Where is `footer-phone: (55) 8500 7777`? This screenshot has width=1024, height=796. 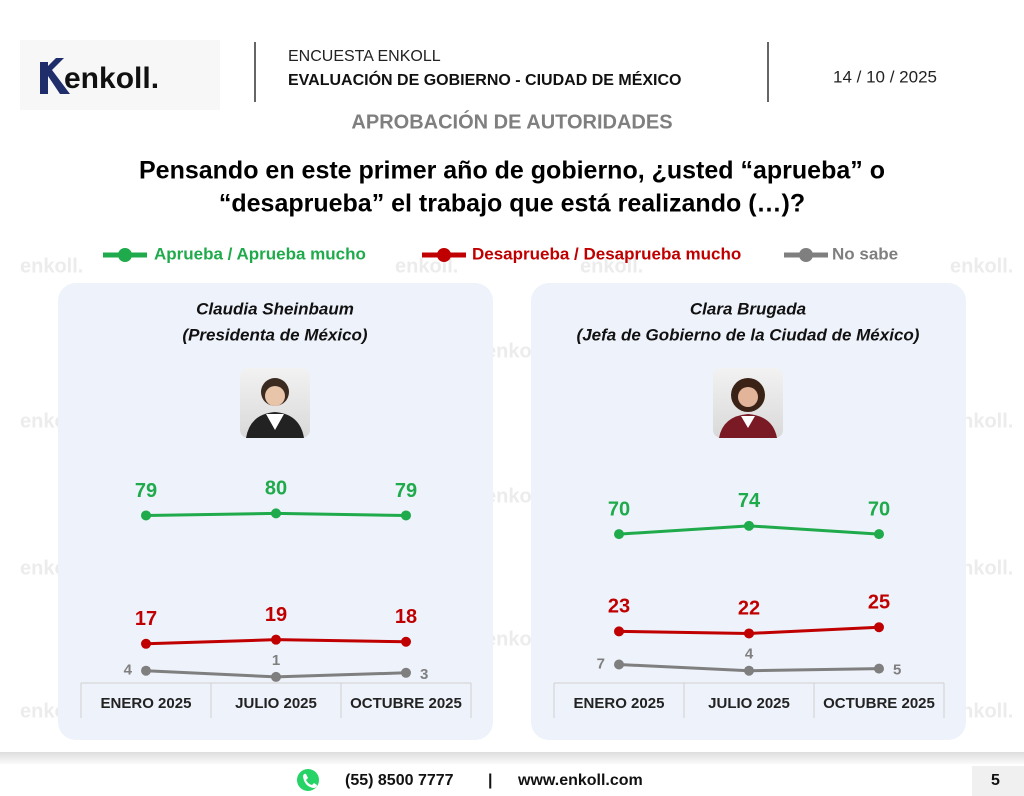 footer-phone: (55) 8500 7777 is located at coordinates (399, 780).